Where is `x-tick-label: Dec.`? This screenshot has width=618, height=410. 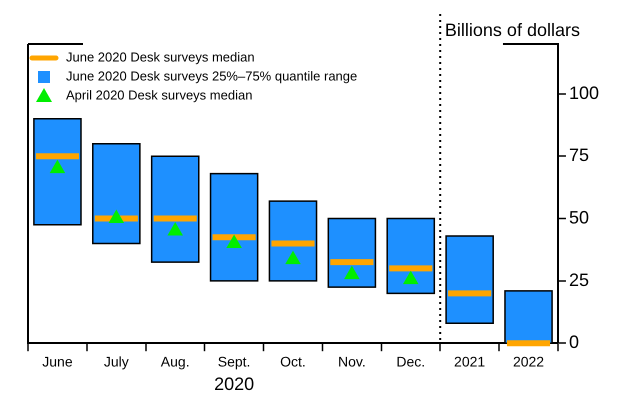 x-tick-label: Dec. is located at coordinates (411, 361).